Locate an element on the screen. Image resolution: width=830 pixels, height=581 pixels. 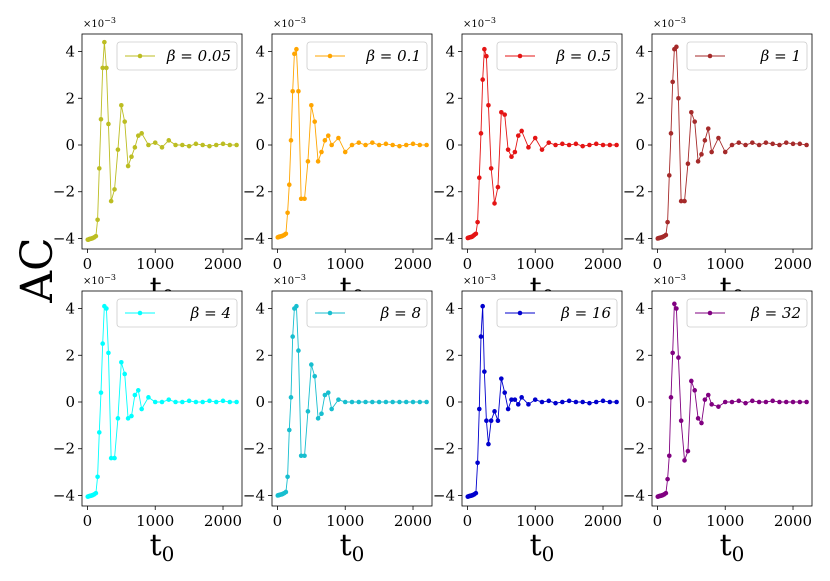
y-axis-label: AC is located at coordinates (37, 270).